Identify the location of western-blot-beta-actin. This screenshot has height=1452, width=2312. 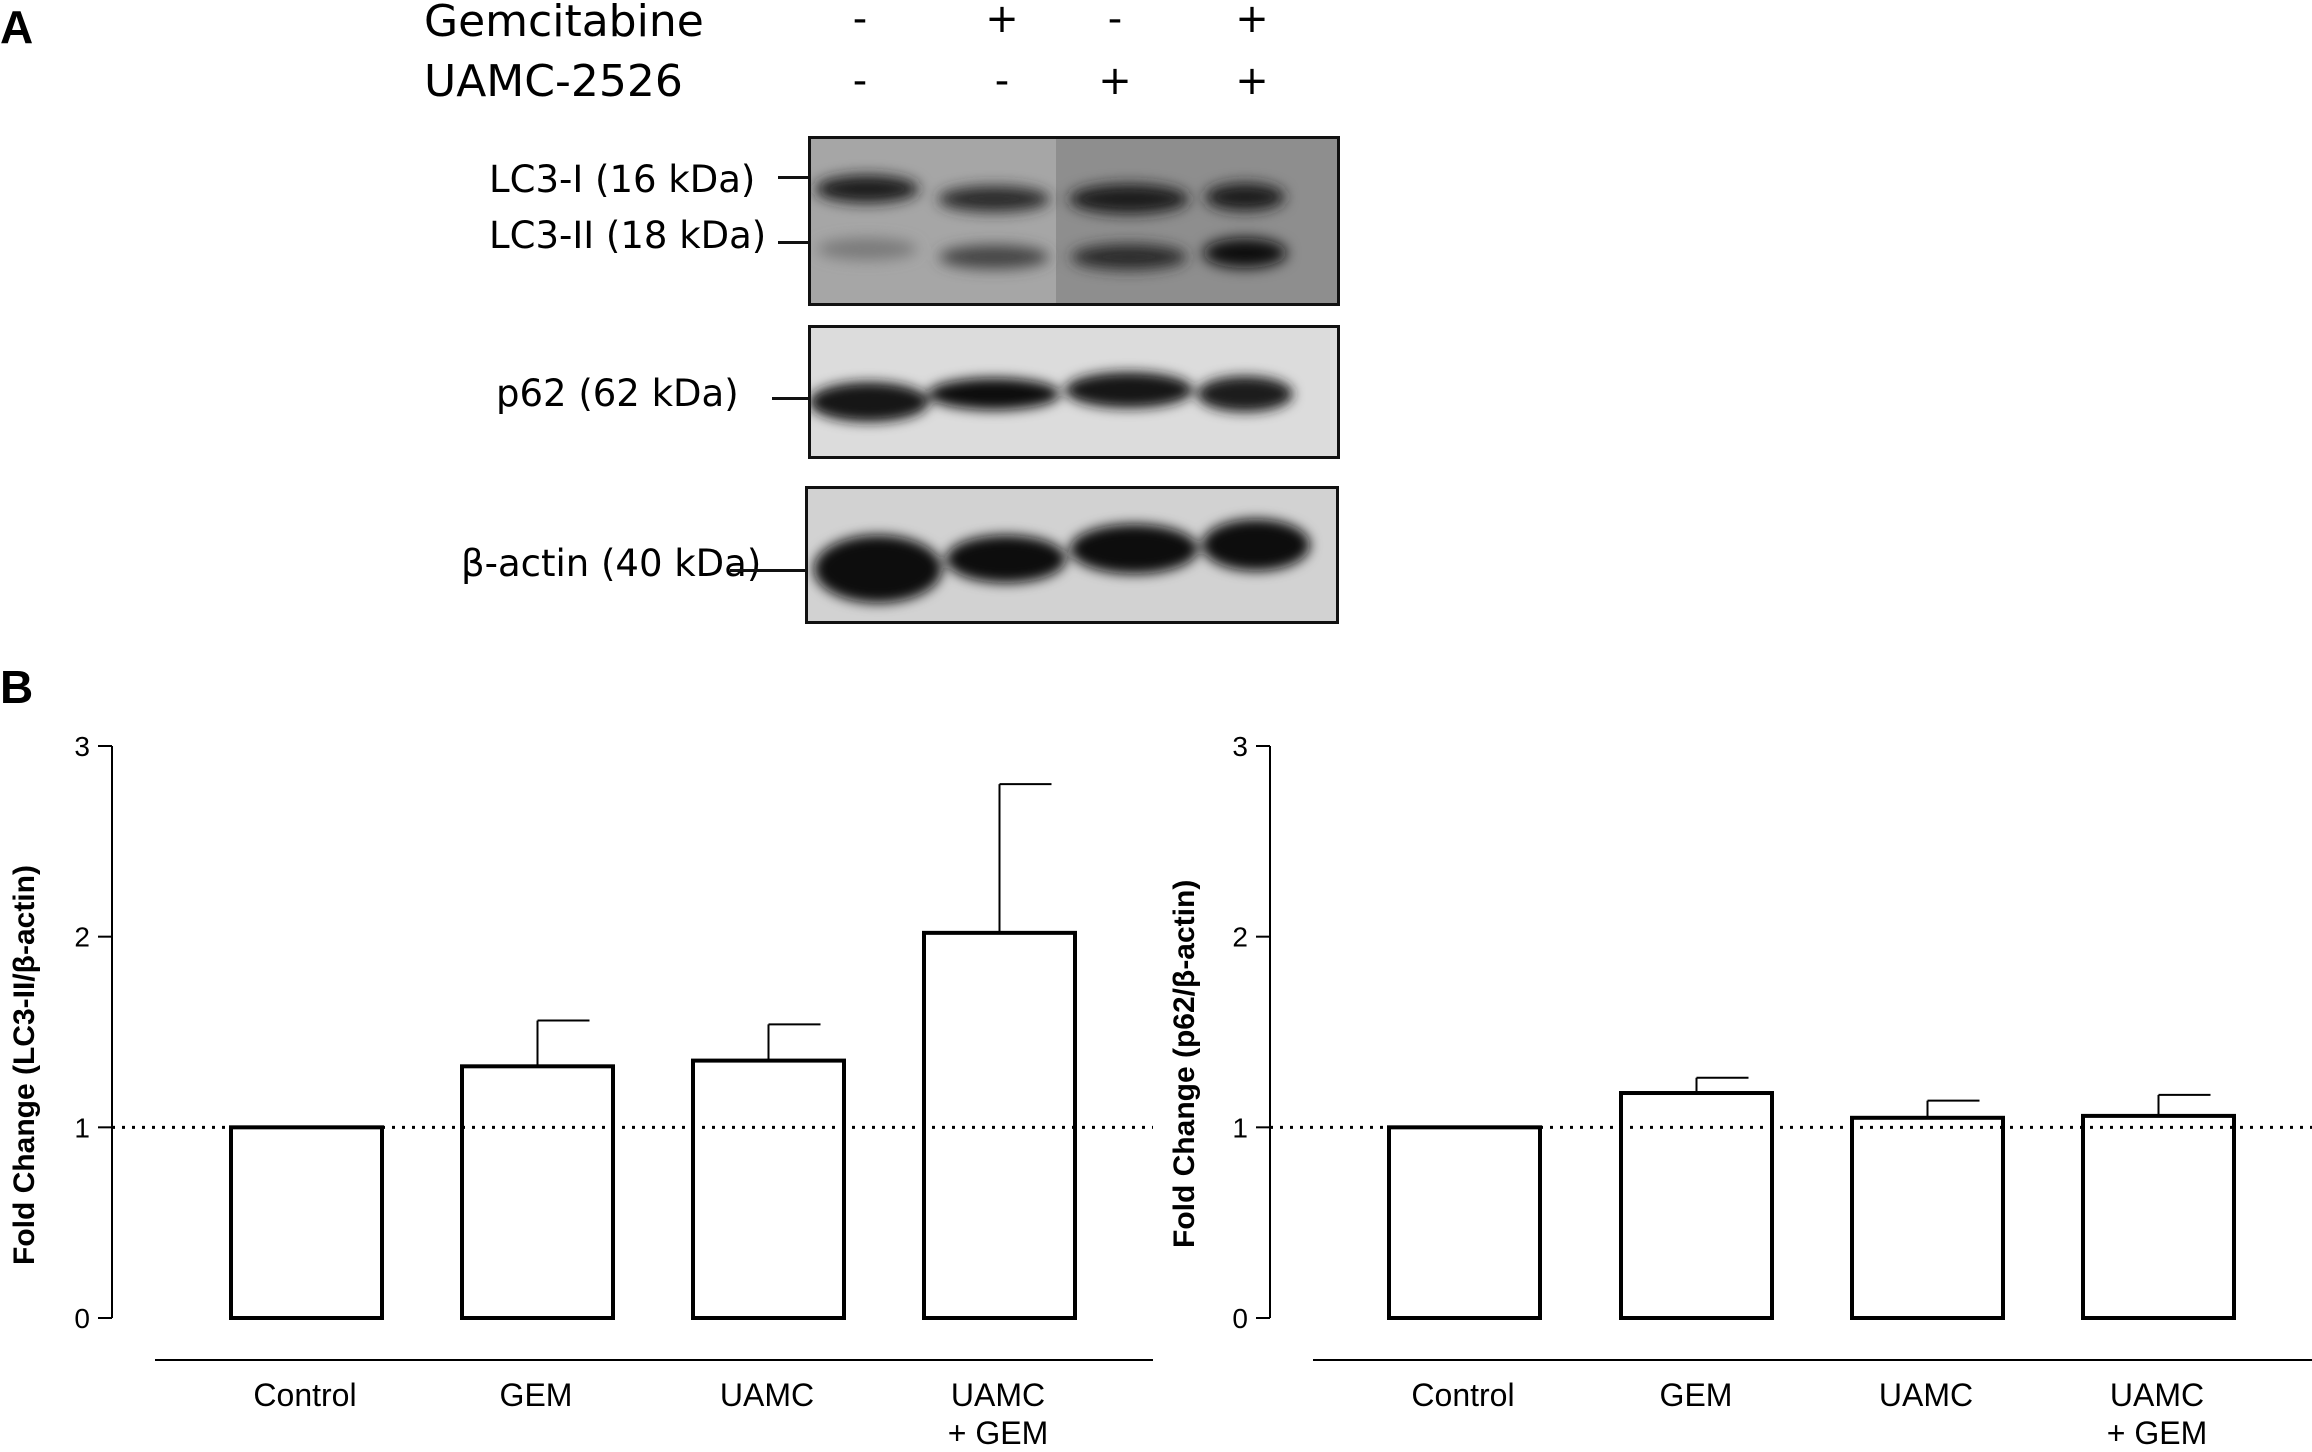
(1072, 555).